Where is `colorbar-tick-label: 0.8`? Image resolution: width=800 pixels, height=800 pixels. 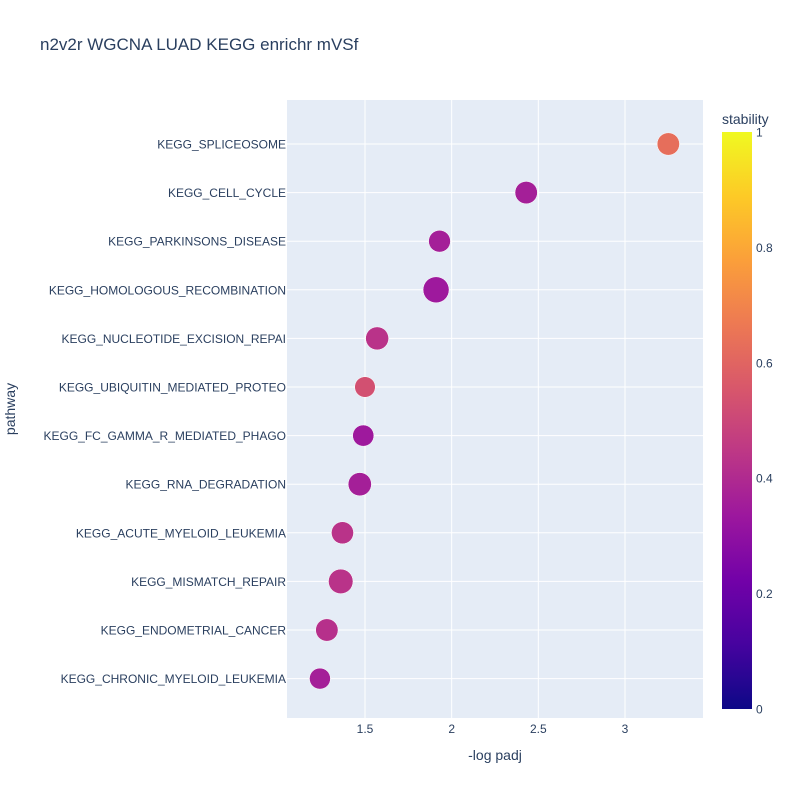 colorbar-tick-label: 0.8 is located at coordinates (764, 248).